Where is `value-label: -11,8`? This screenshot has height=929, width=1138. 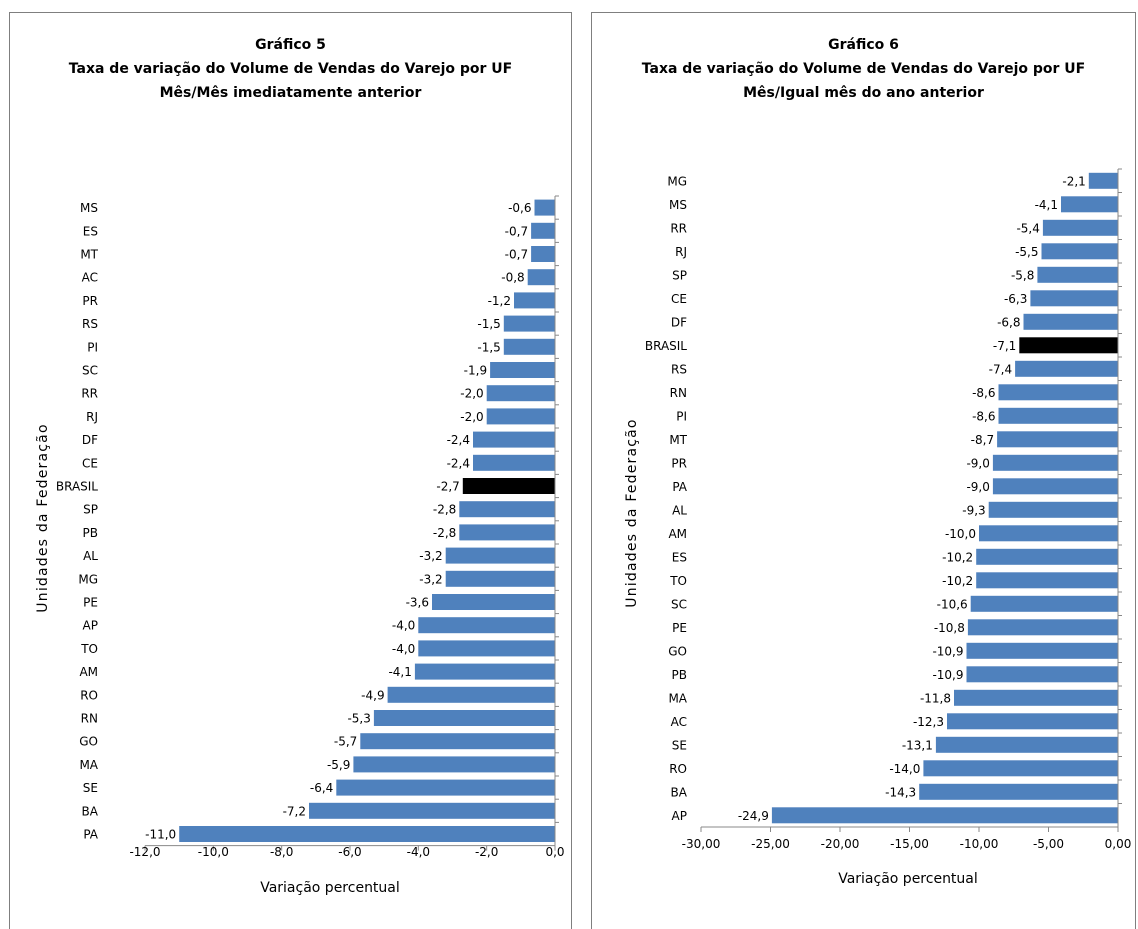 value-label: -11,8 is located at coordinates (935, 698).